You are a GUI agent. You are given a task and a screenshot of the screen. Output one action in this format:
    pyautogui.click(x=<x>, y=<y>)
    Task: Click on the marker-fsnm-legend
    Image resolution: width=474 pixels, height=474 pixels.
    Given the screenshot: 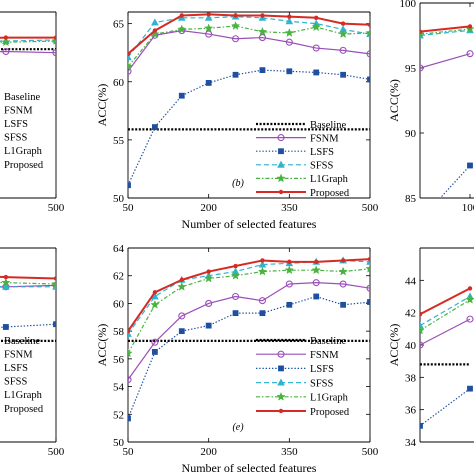 What is the action you would take?
    pyautogui.click(x=281, y=354)
    